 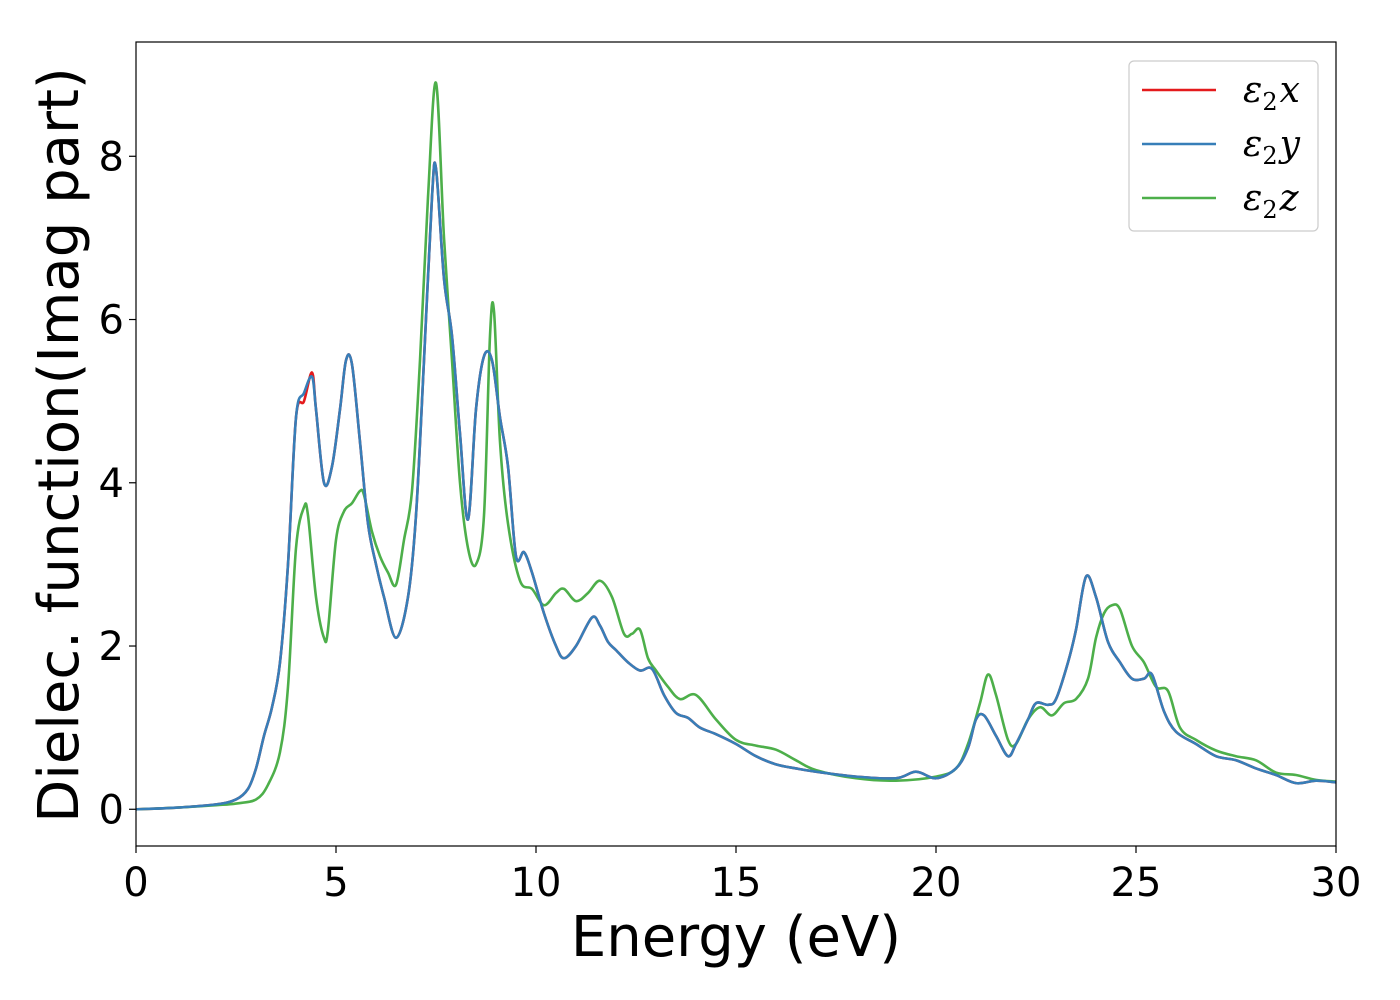 What do you see at coordinates (59, 445) in the screenshot?
I see `y-axis-label: Dielec. function(Imag part)` at bounding box center [59, 445].